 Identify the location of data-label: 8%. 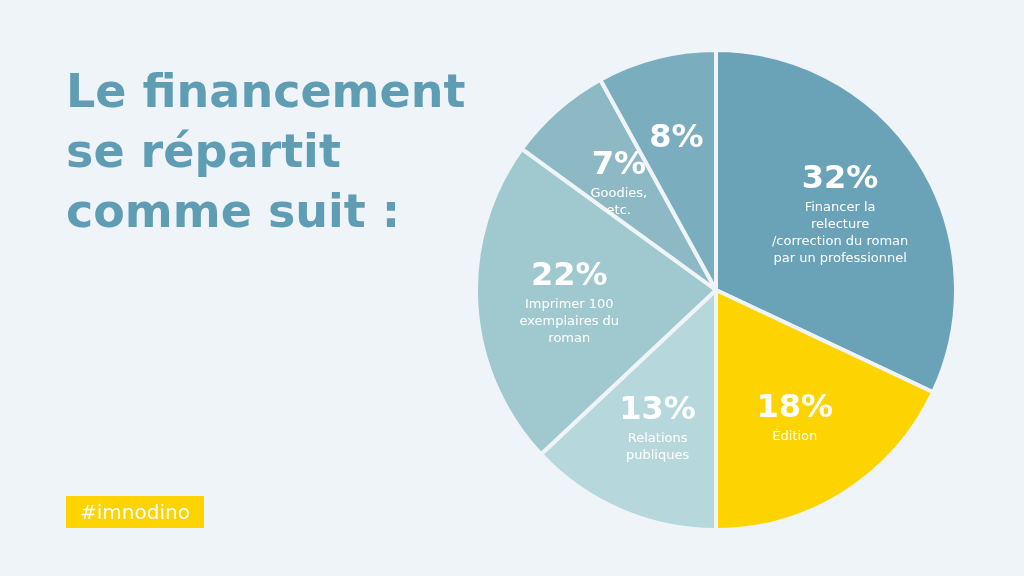
(676, 136).